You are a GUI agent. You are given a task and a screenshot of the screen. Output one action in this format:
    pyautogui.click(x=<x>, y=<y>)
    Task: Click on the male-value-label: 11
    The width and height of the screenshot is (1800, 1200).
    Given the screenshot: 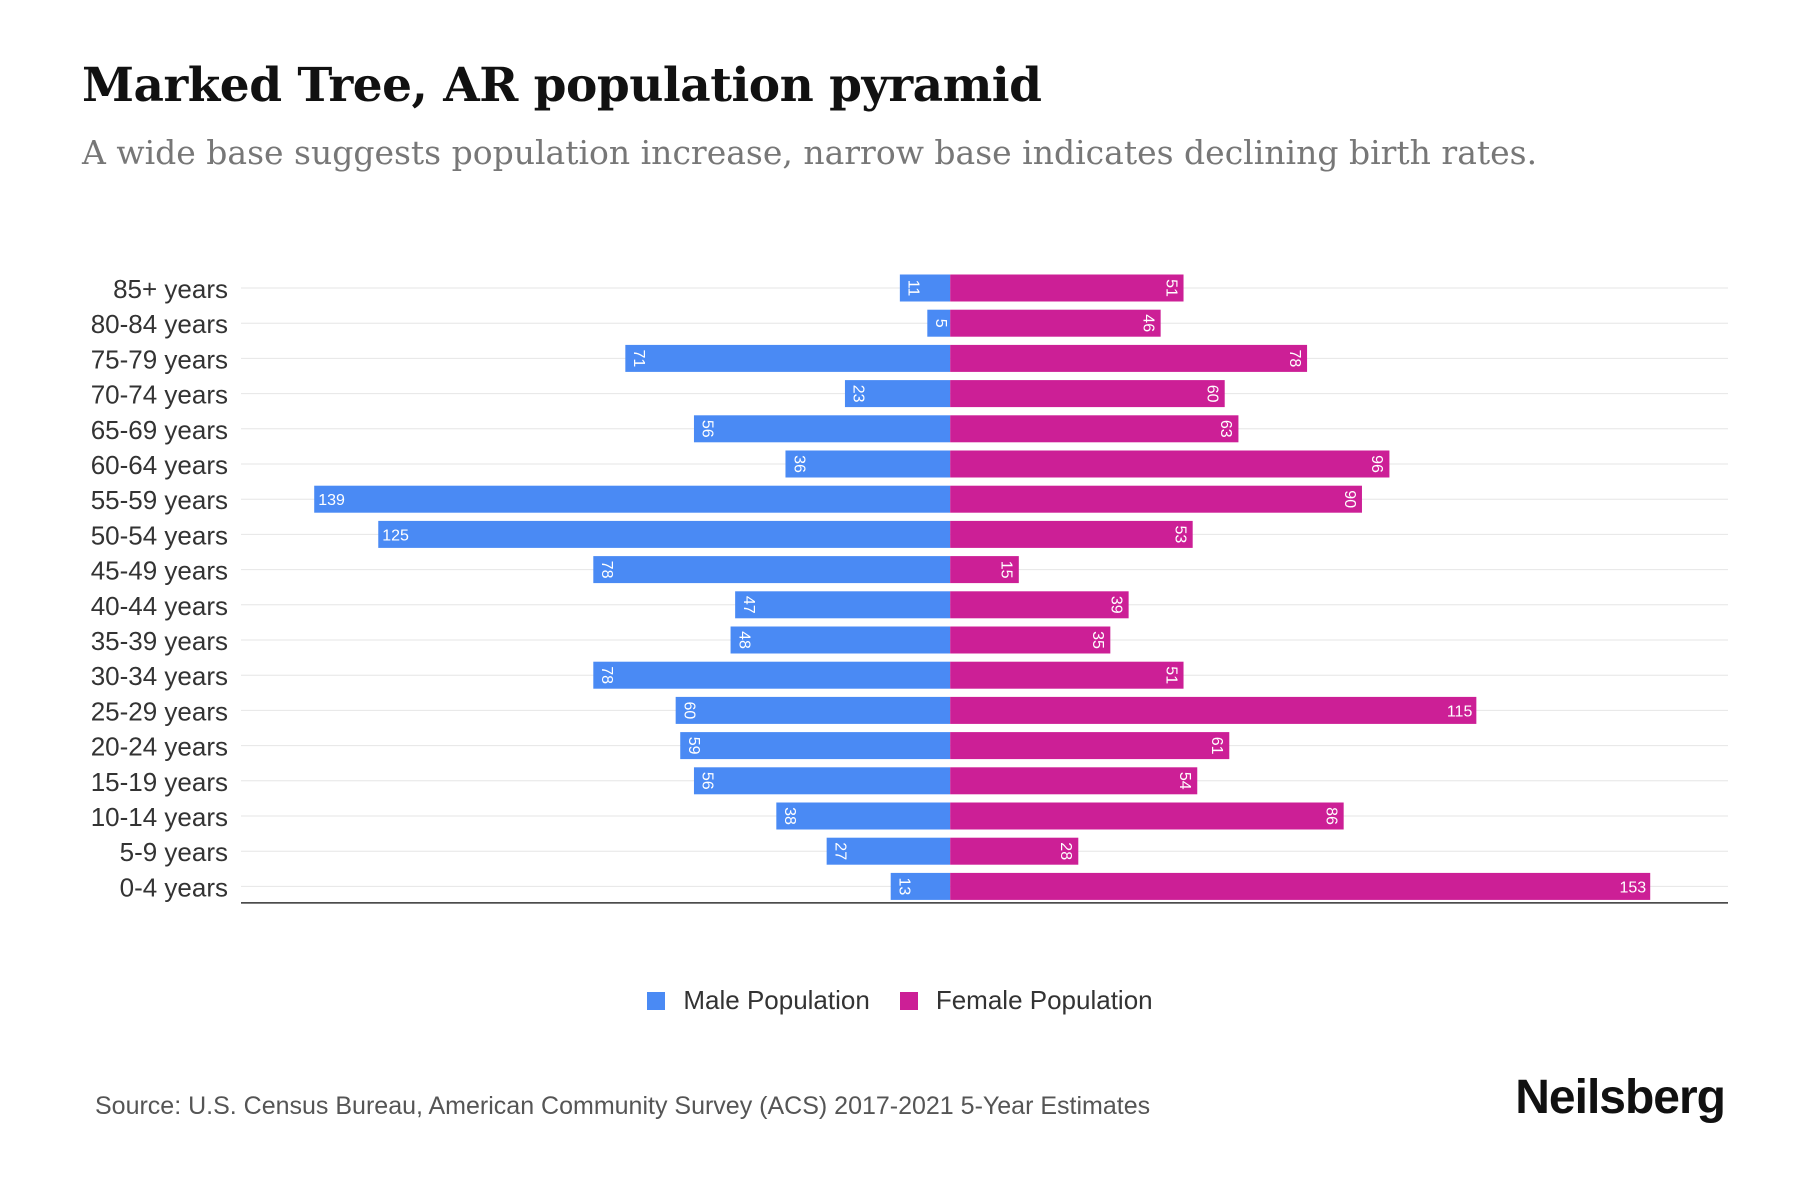 What is the action you would take?
    pyautogui.click(x=913, y=288)
    